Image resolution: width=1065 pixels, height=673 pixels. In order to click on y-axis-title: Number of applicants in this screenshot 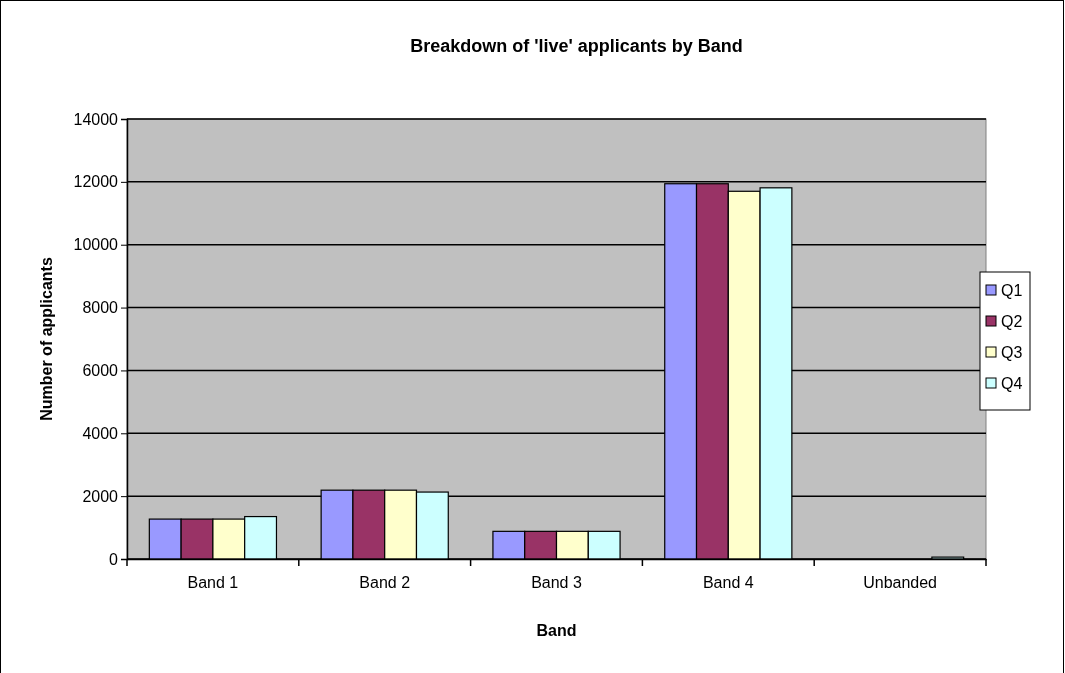, I will do `click(46, 339)`.